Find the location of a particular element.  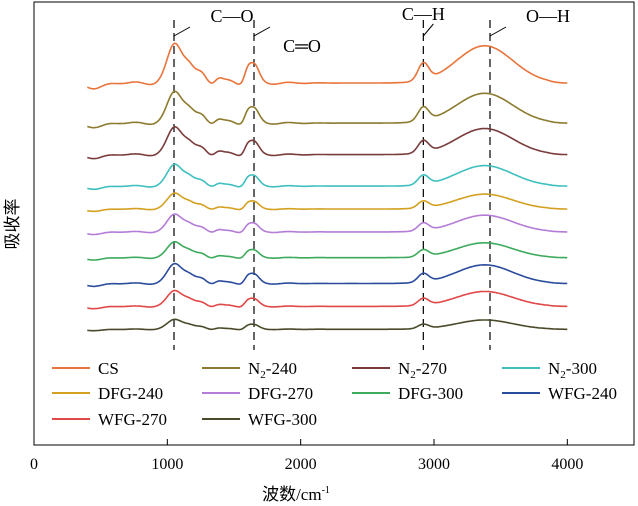

x-tick-label-4000: 4000 is located at coordinates (567, 464).